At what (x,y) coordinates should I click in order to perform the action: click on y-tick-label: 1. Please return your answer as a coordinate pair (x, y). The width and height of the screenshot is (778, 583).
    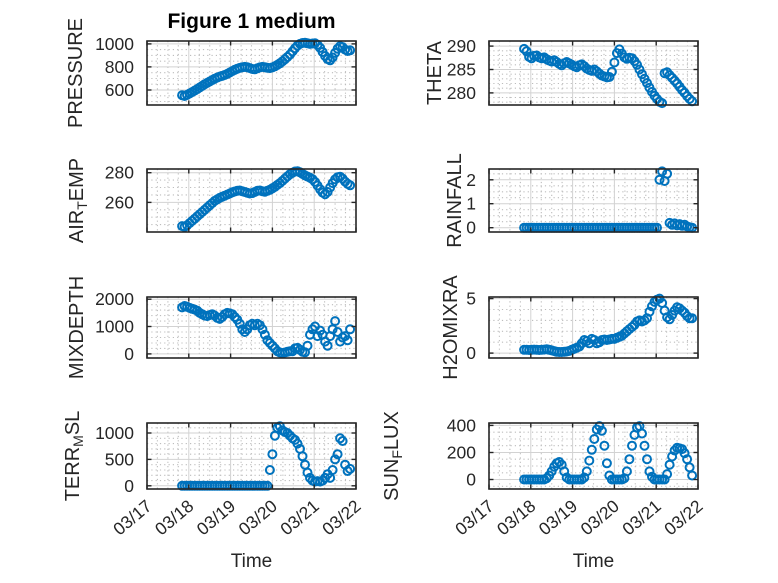
    Looking at the image, I should click on (471, 204).